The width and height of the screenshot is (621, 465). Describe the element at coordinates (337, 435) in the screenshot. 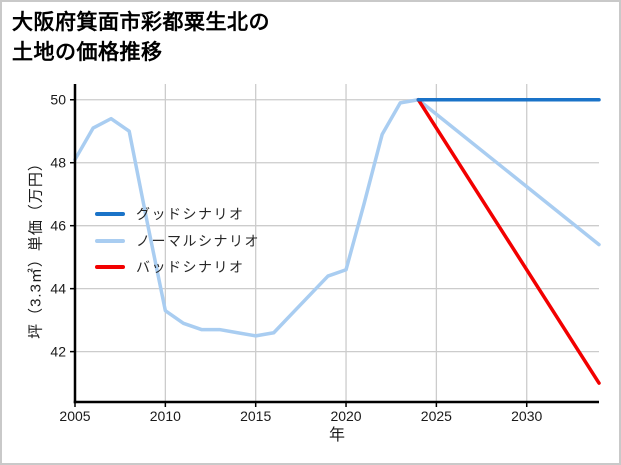

I see `x-axis-label: 年` at that location.